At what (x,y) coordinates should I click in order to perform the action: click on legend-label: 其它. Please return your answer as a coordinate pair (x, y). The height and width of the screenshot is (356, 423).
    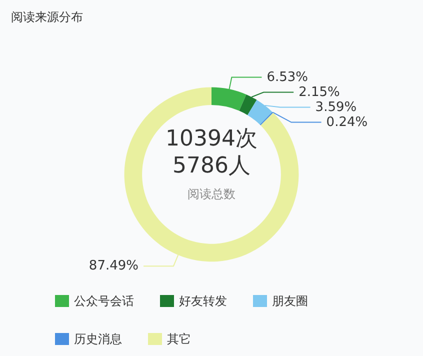
    Looking at the image, I should click on (179, 339).